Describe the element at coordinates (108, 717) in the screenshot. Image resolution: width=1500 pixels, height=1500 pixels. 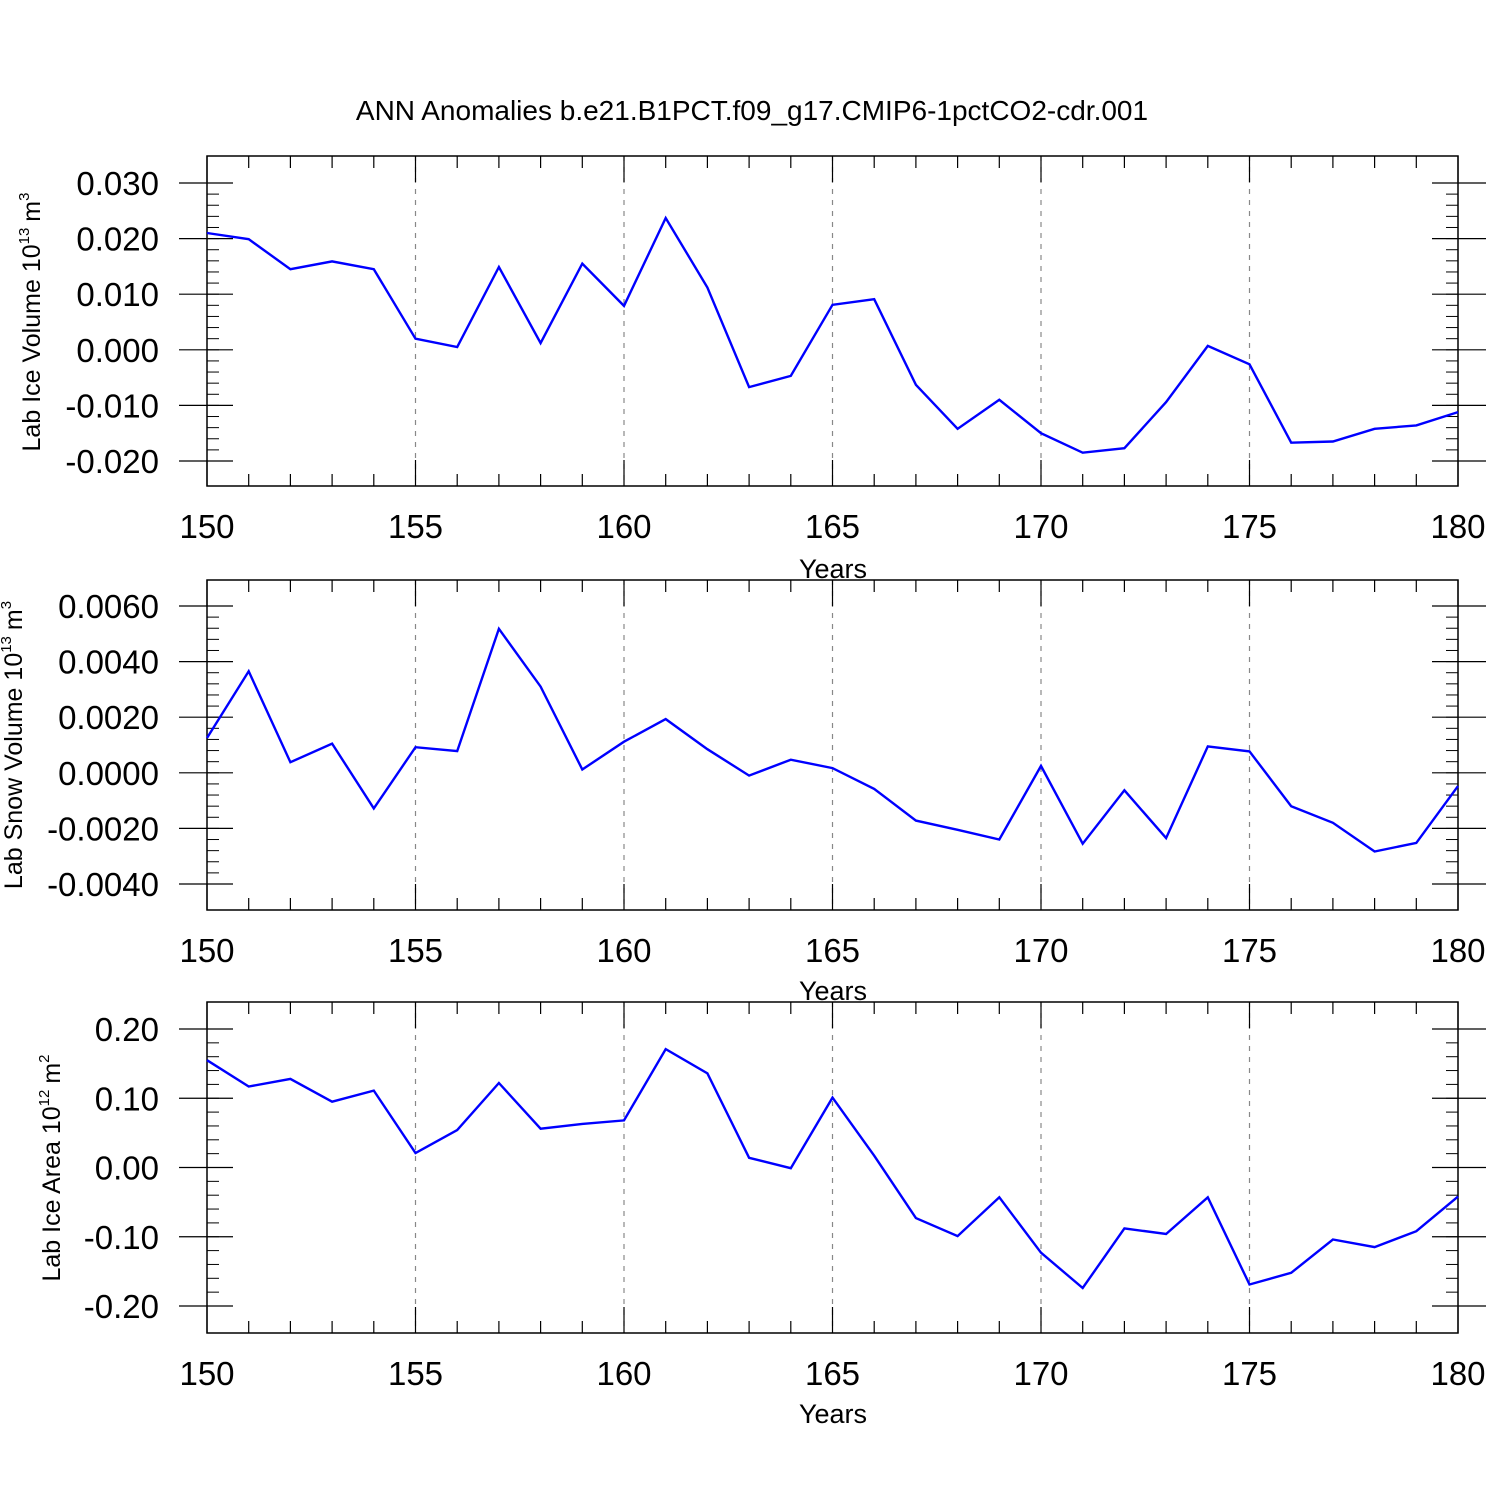
I see `y-tick-label: 0.0020` at that location.